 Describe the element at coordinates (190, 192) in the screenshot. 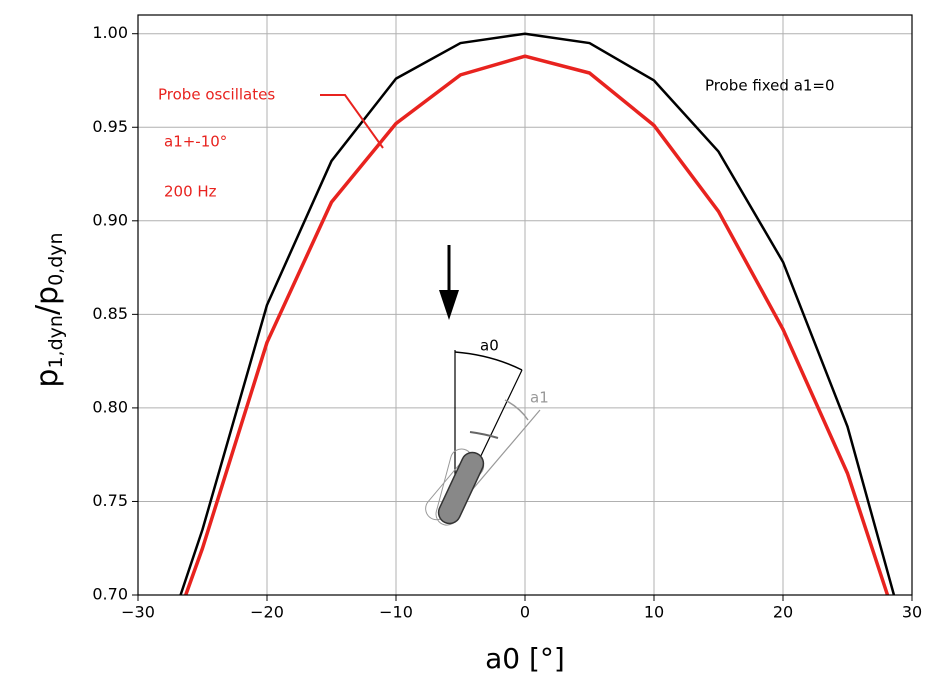

I see `annotation: 200 Hz` at that location.